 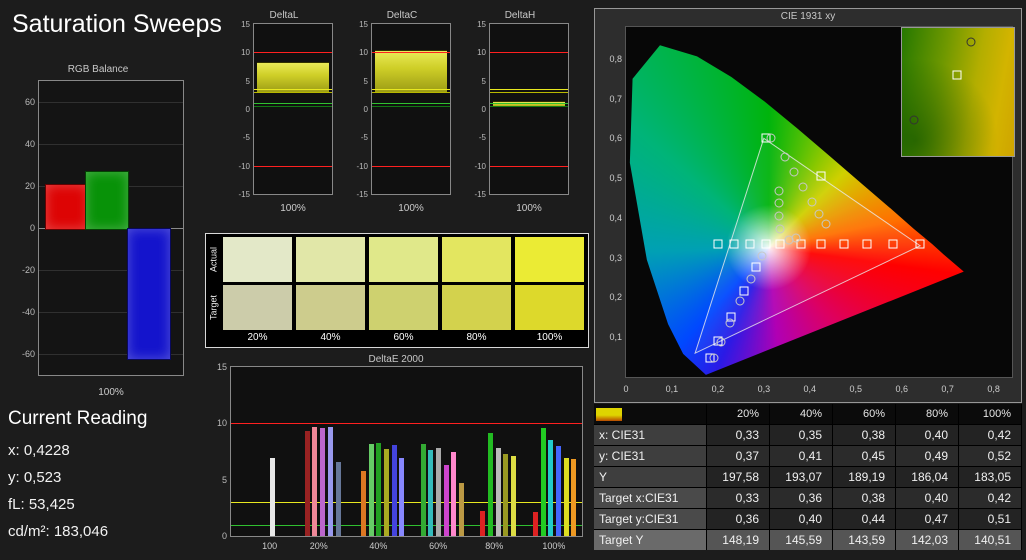 I want to click on saturation-column-label: 100%, so click(x=549, y=337).